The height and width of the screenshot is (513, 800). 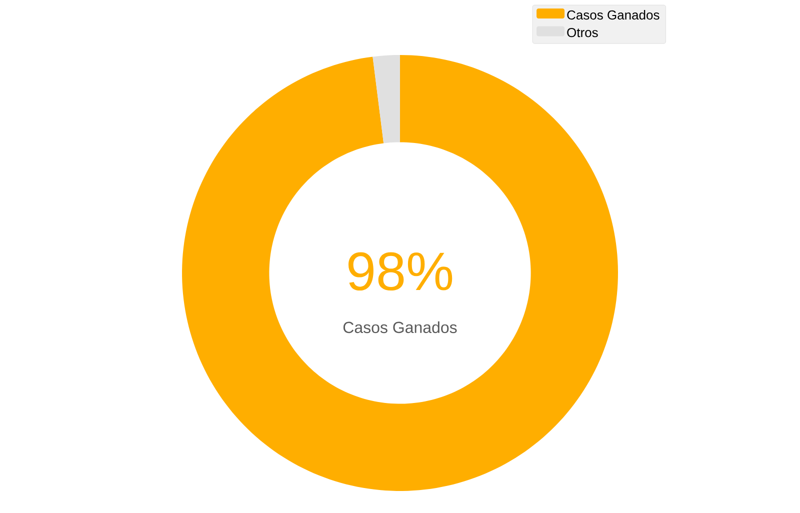 What do you see at coordinates (400, 327) in the screenshot?
I see `text: Casos Ganados` at bounding box center [400, 327].